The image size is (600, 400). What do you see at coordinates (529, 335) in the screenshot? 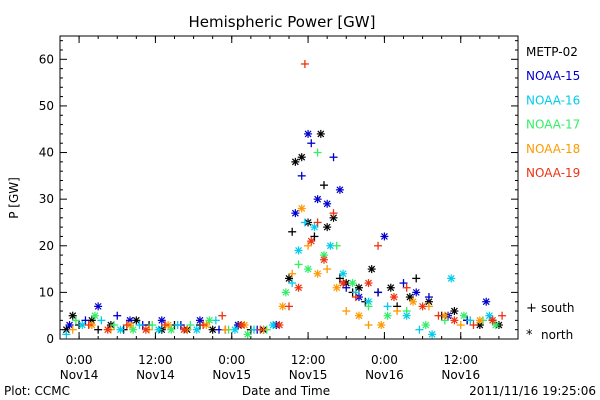
I see `marker-legend-symbol: *` at bounding box center [529, 335].